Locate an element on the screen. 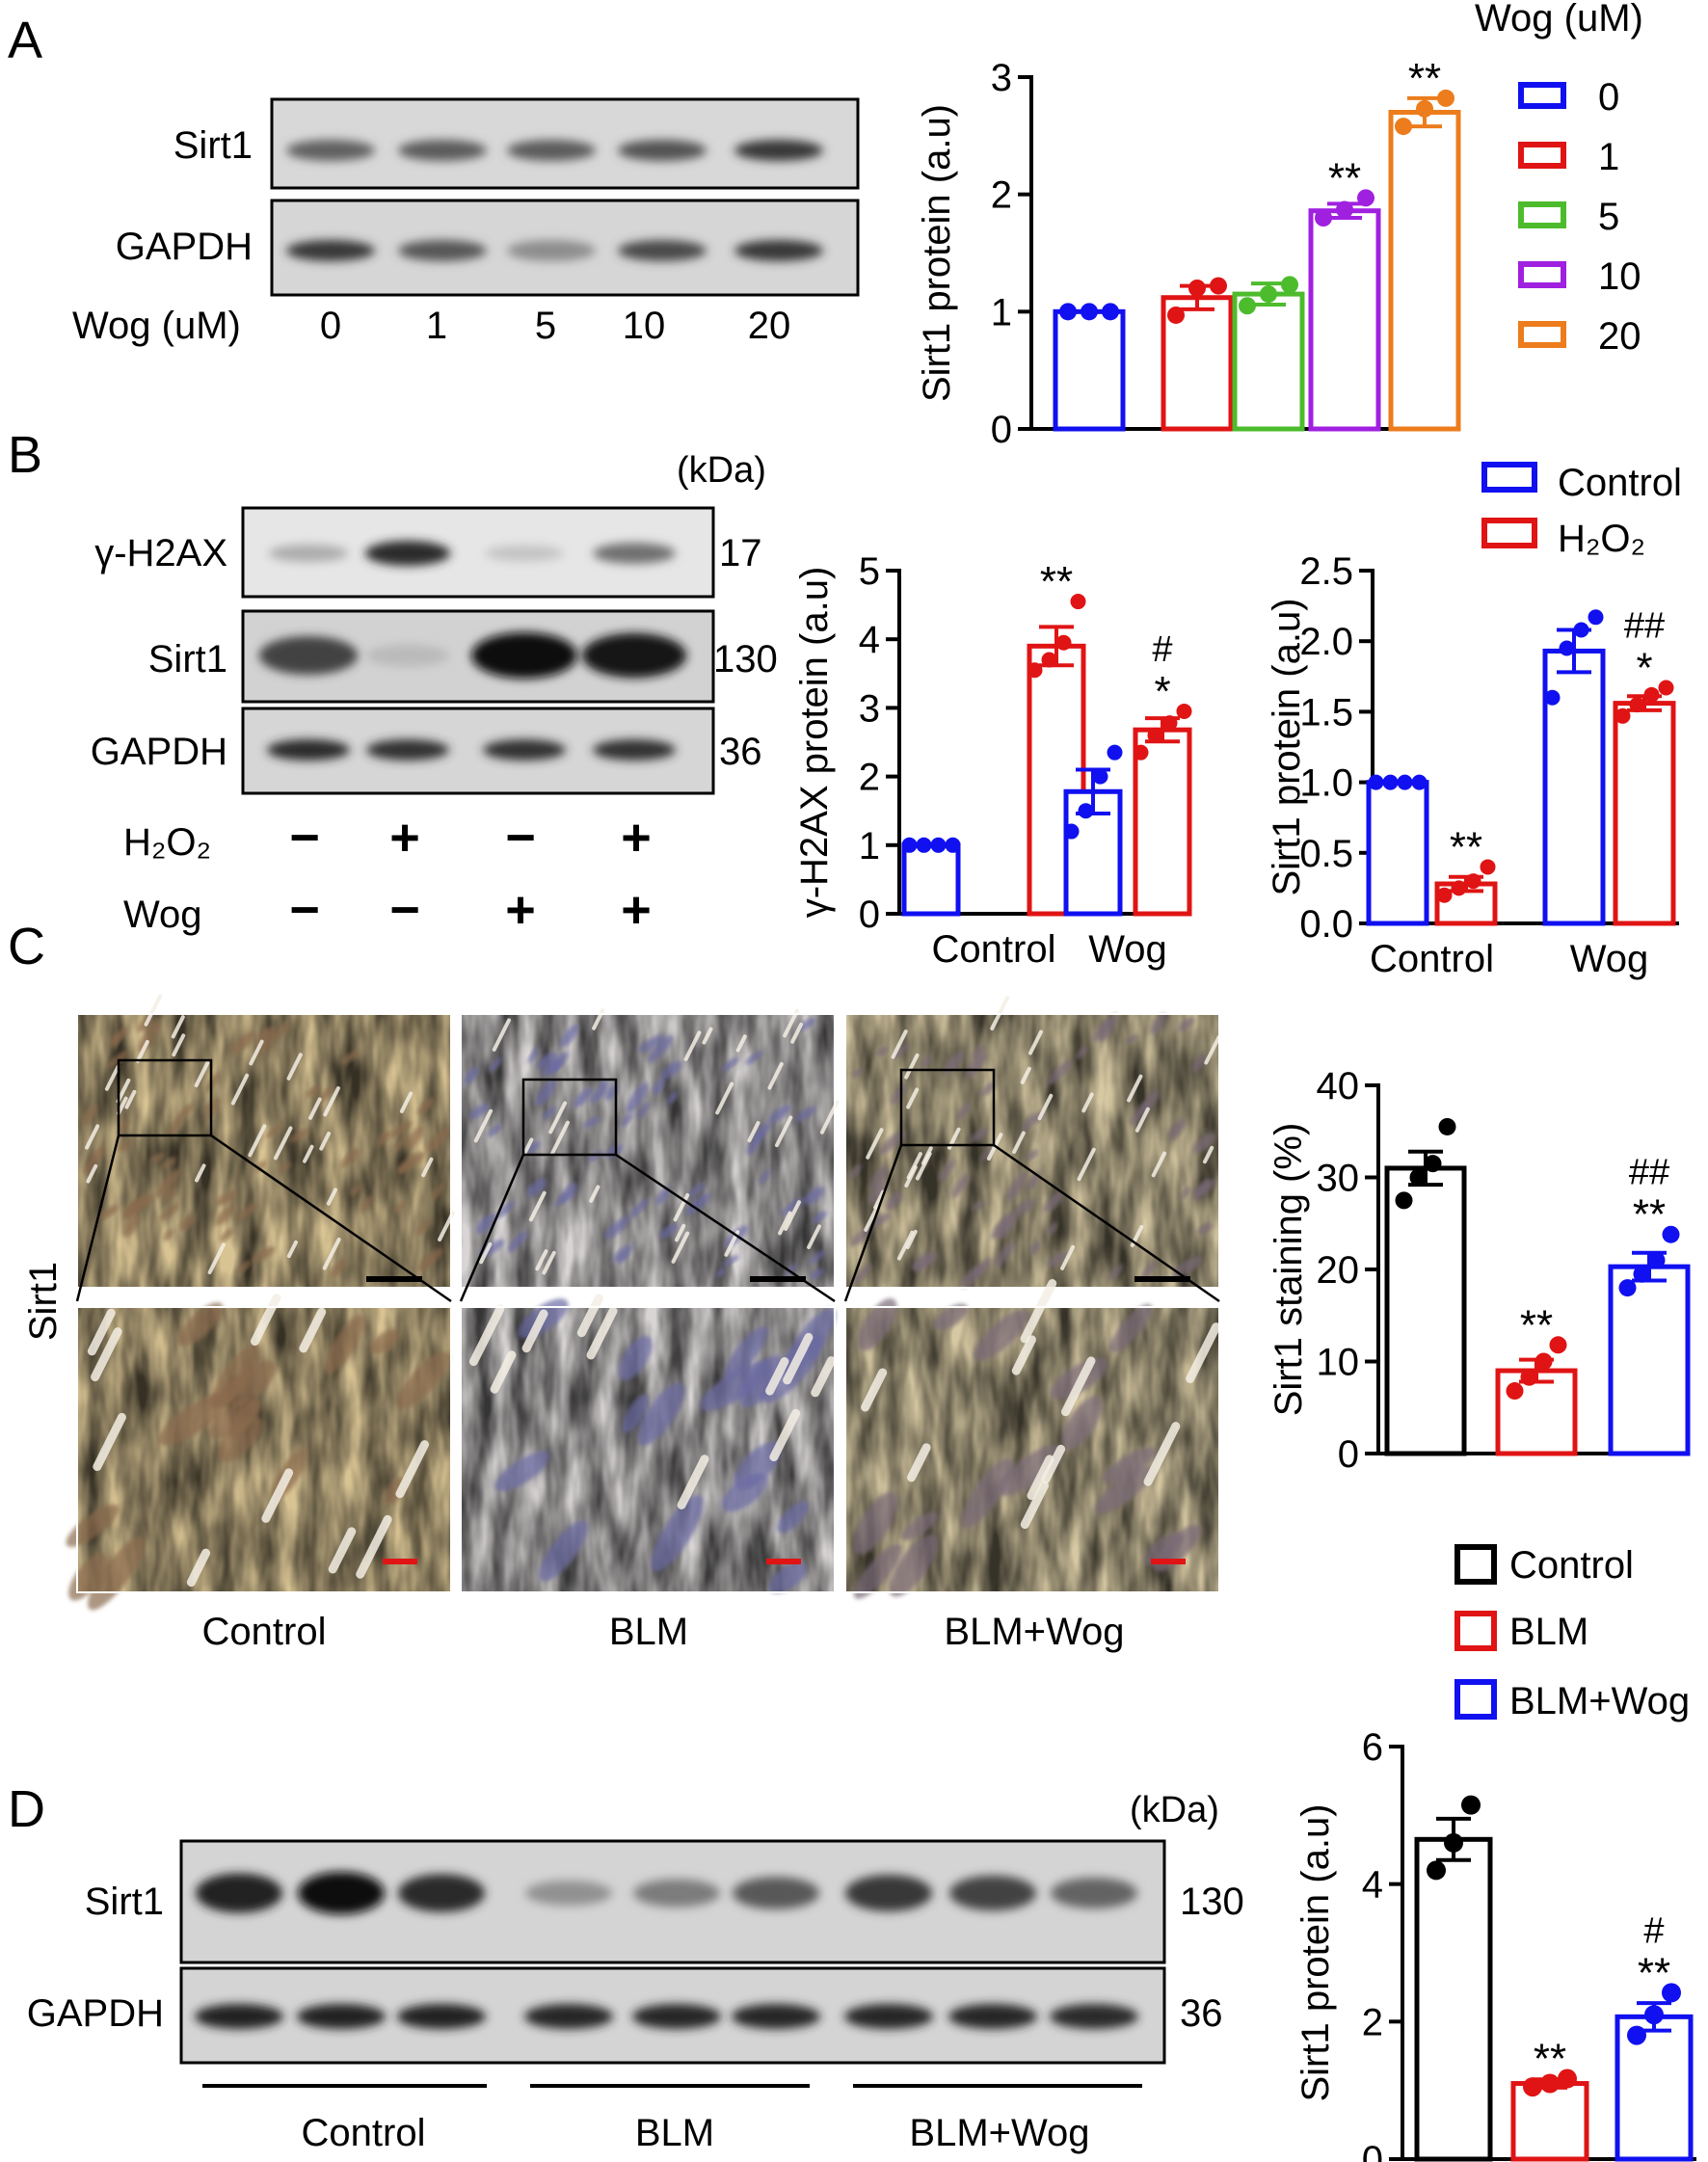 Image resolution: width=1708 pixels, height=2162 pixels. blot-b-kda-sirt1: 130 is located at coordinates (745, 659).